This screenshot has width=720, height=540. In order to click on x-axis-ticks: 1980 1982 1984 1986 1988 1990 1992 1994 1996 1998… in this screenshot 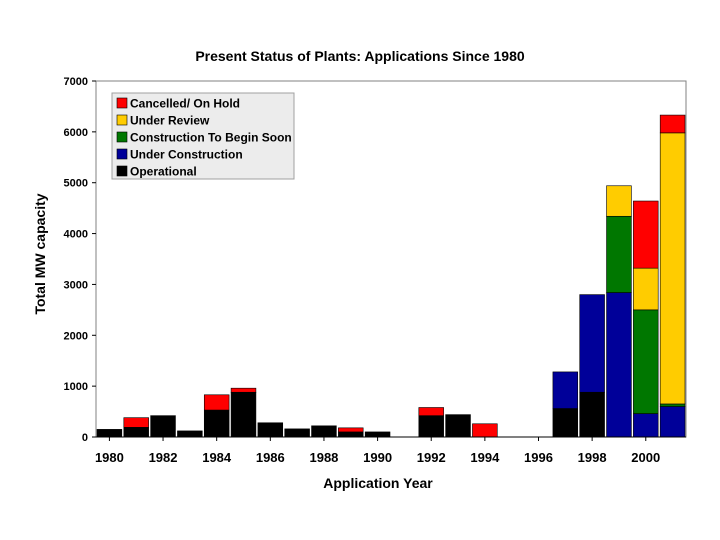, I will do `click(377, 451)`.